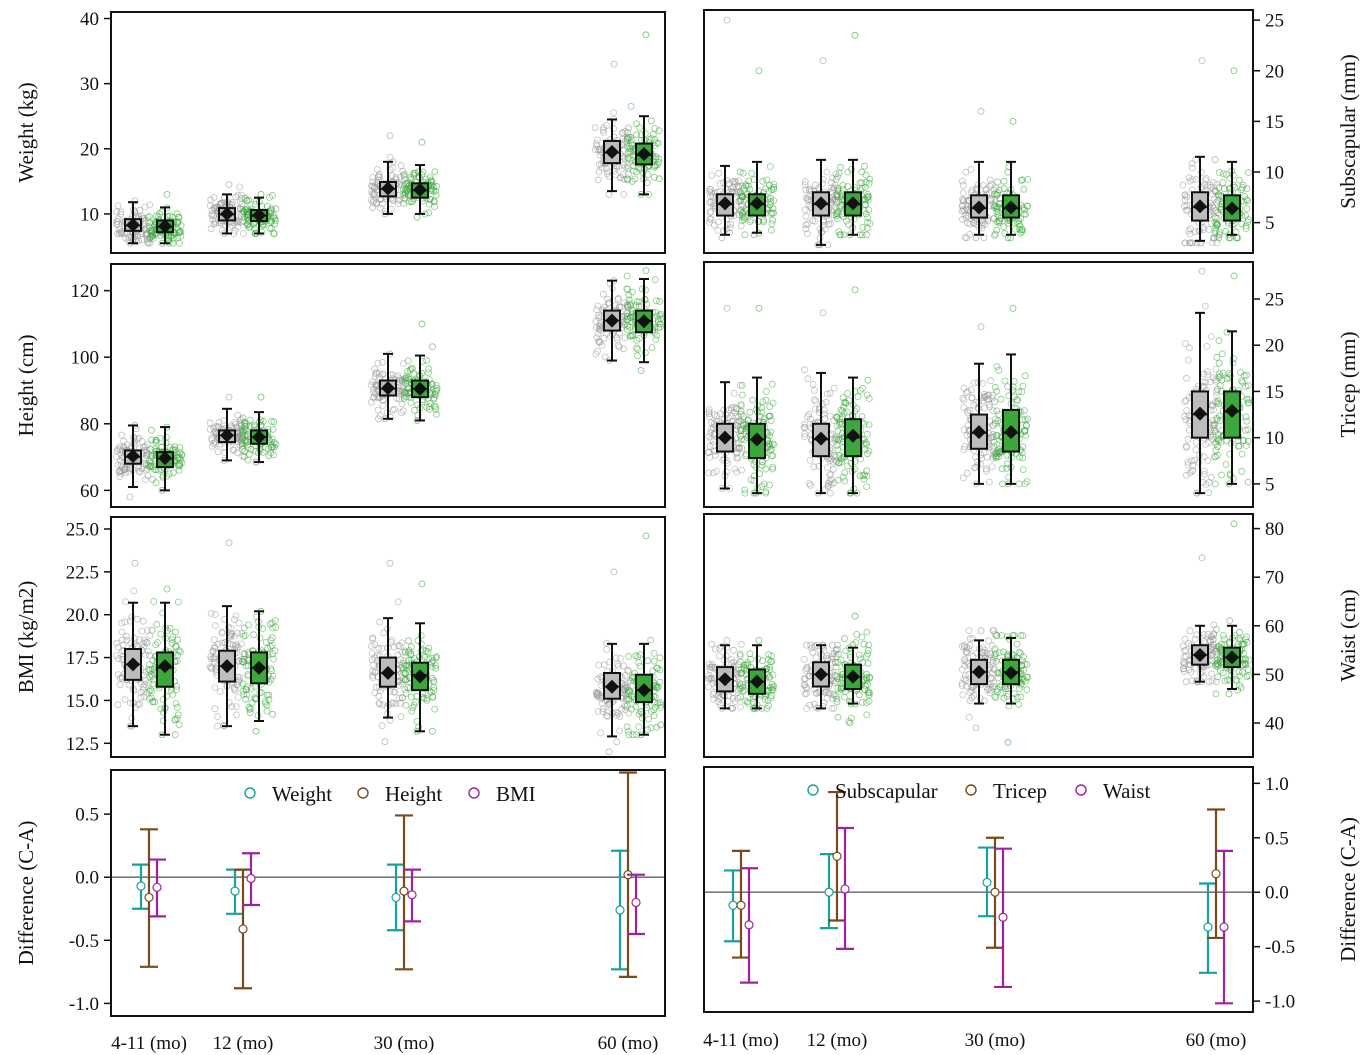  I want to click on y-tick-label: 15, so click(1274, 122).